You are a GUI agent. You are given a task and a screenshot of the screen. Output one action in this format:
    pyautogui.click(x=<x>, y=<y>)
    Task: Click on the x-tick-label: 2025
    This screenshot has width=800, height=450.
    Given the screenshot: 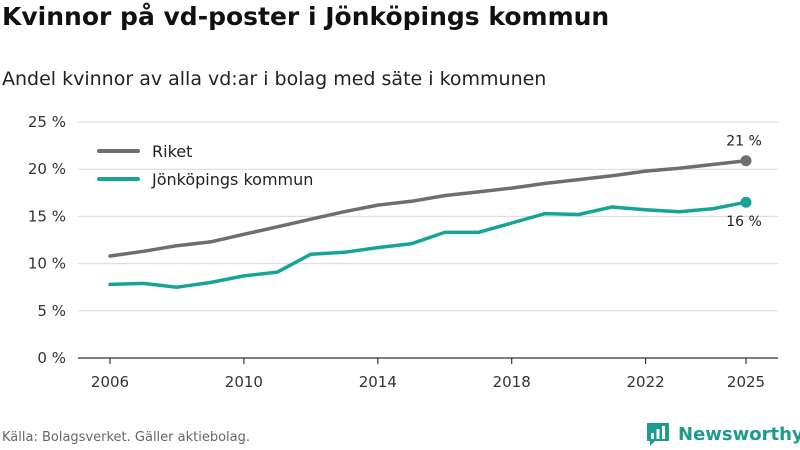 What is the action you would take?
    pyautogui.click(x=746, y=382)
    